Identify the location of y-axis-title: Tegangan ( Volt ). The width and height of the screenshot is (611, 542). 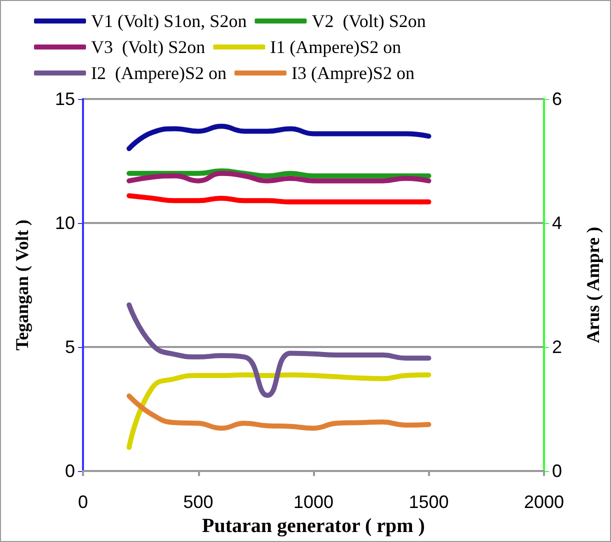
(22, 285).